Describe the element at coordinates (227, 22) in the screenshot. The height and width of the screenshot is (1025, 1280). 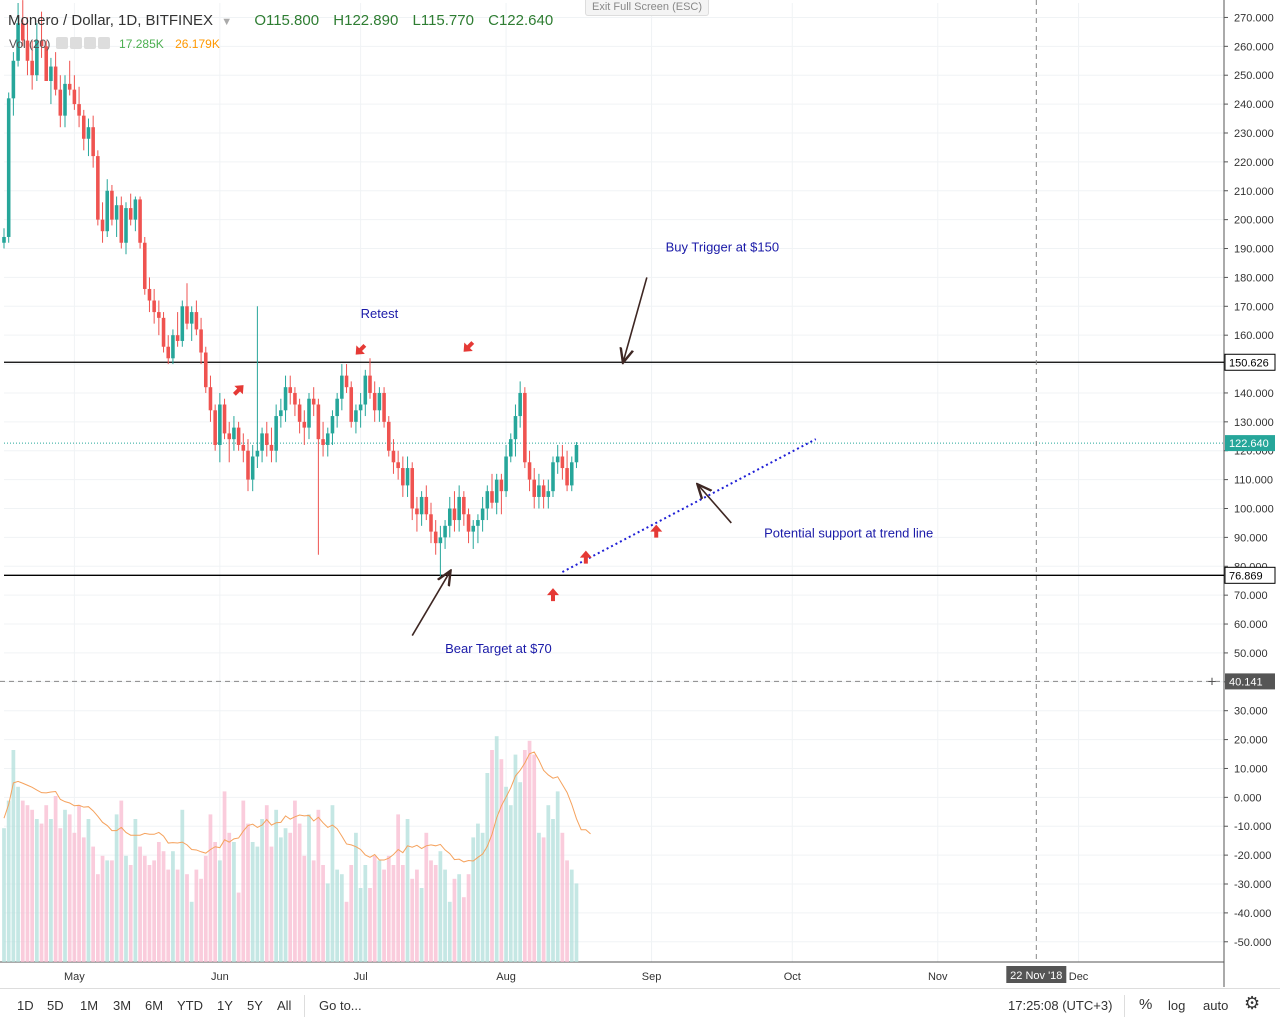
I see `chevron-down-icon: ▼` at that location.